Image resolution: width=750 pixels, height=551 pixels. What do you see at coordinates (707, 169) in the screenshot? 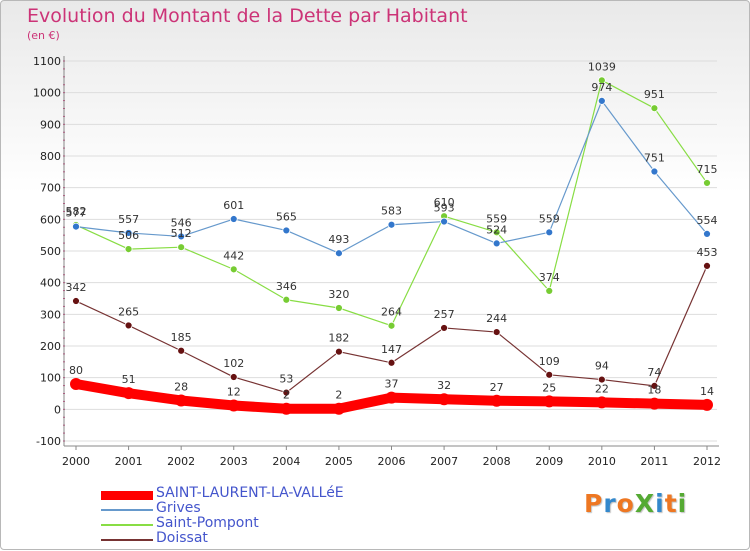
I see `data-label: 715` at bounding box center [707, 169].